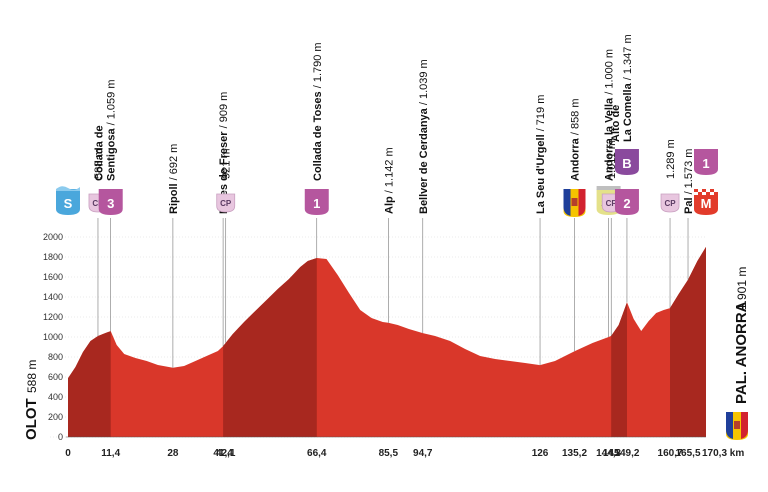 The image size is (768, 492). Describe the element at coordinates (53, 317) in the screenshot. I see `y-tick-label: 1200` at that location.